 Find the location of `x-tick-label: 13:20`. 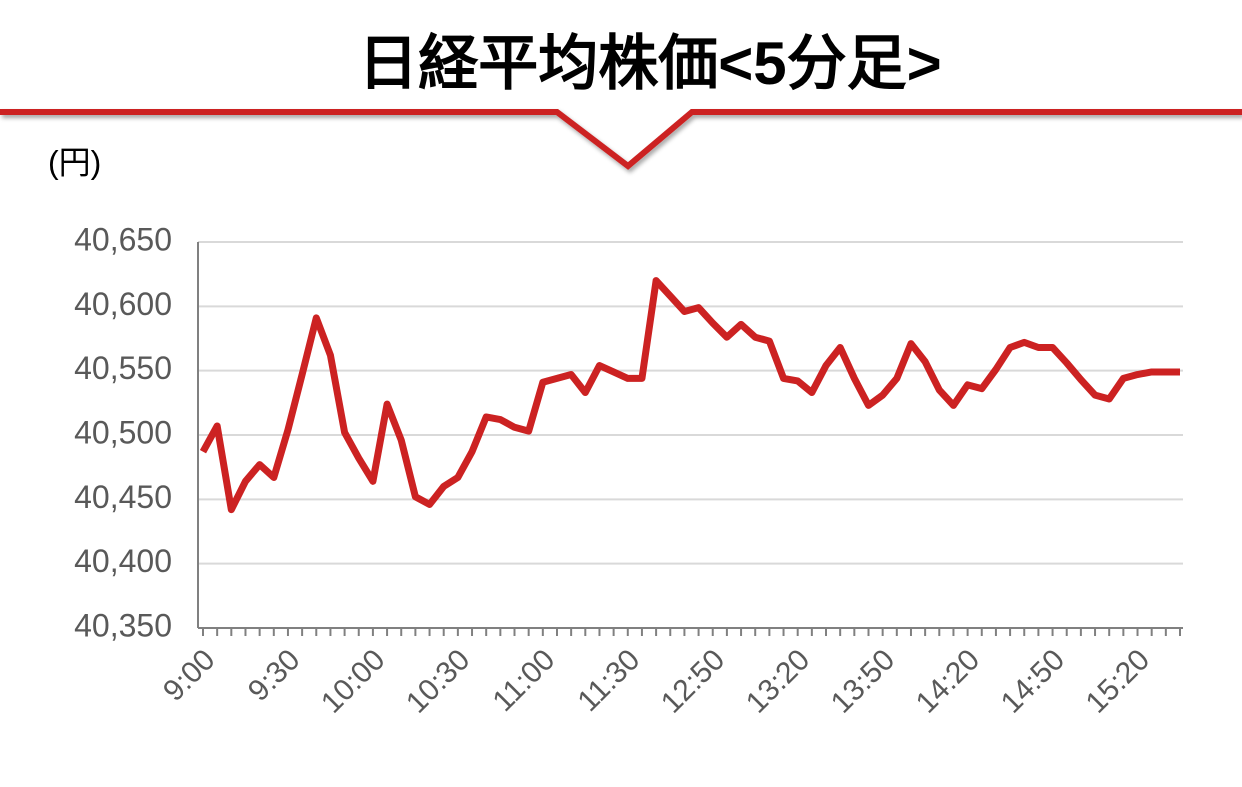

x-tick-label: 13:20 is located at coordinates (778, 681).